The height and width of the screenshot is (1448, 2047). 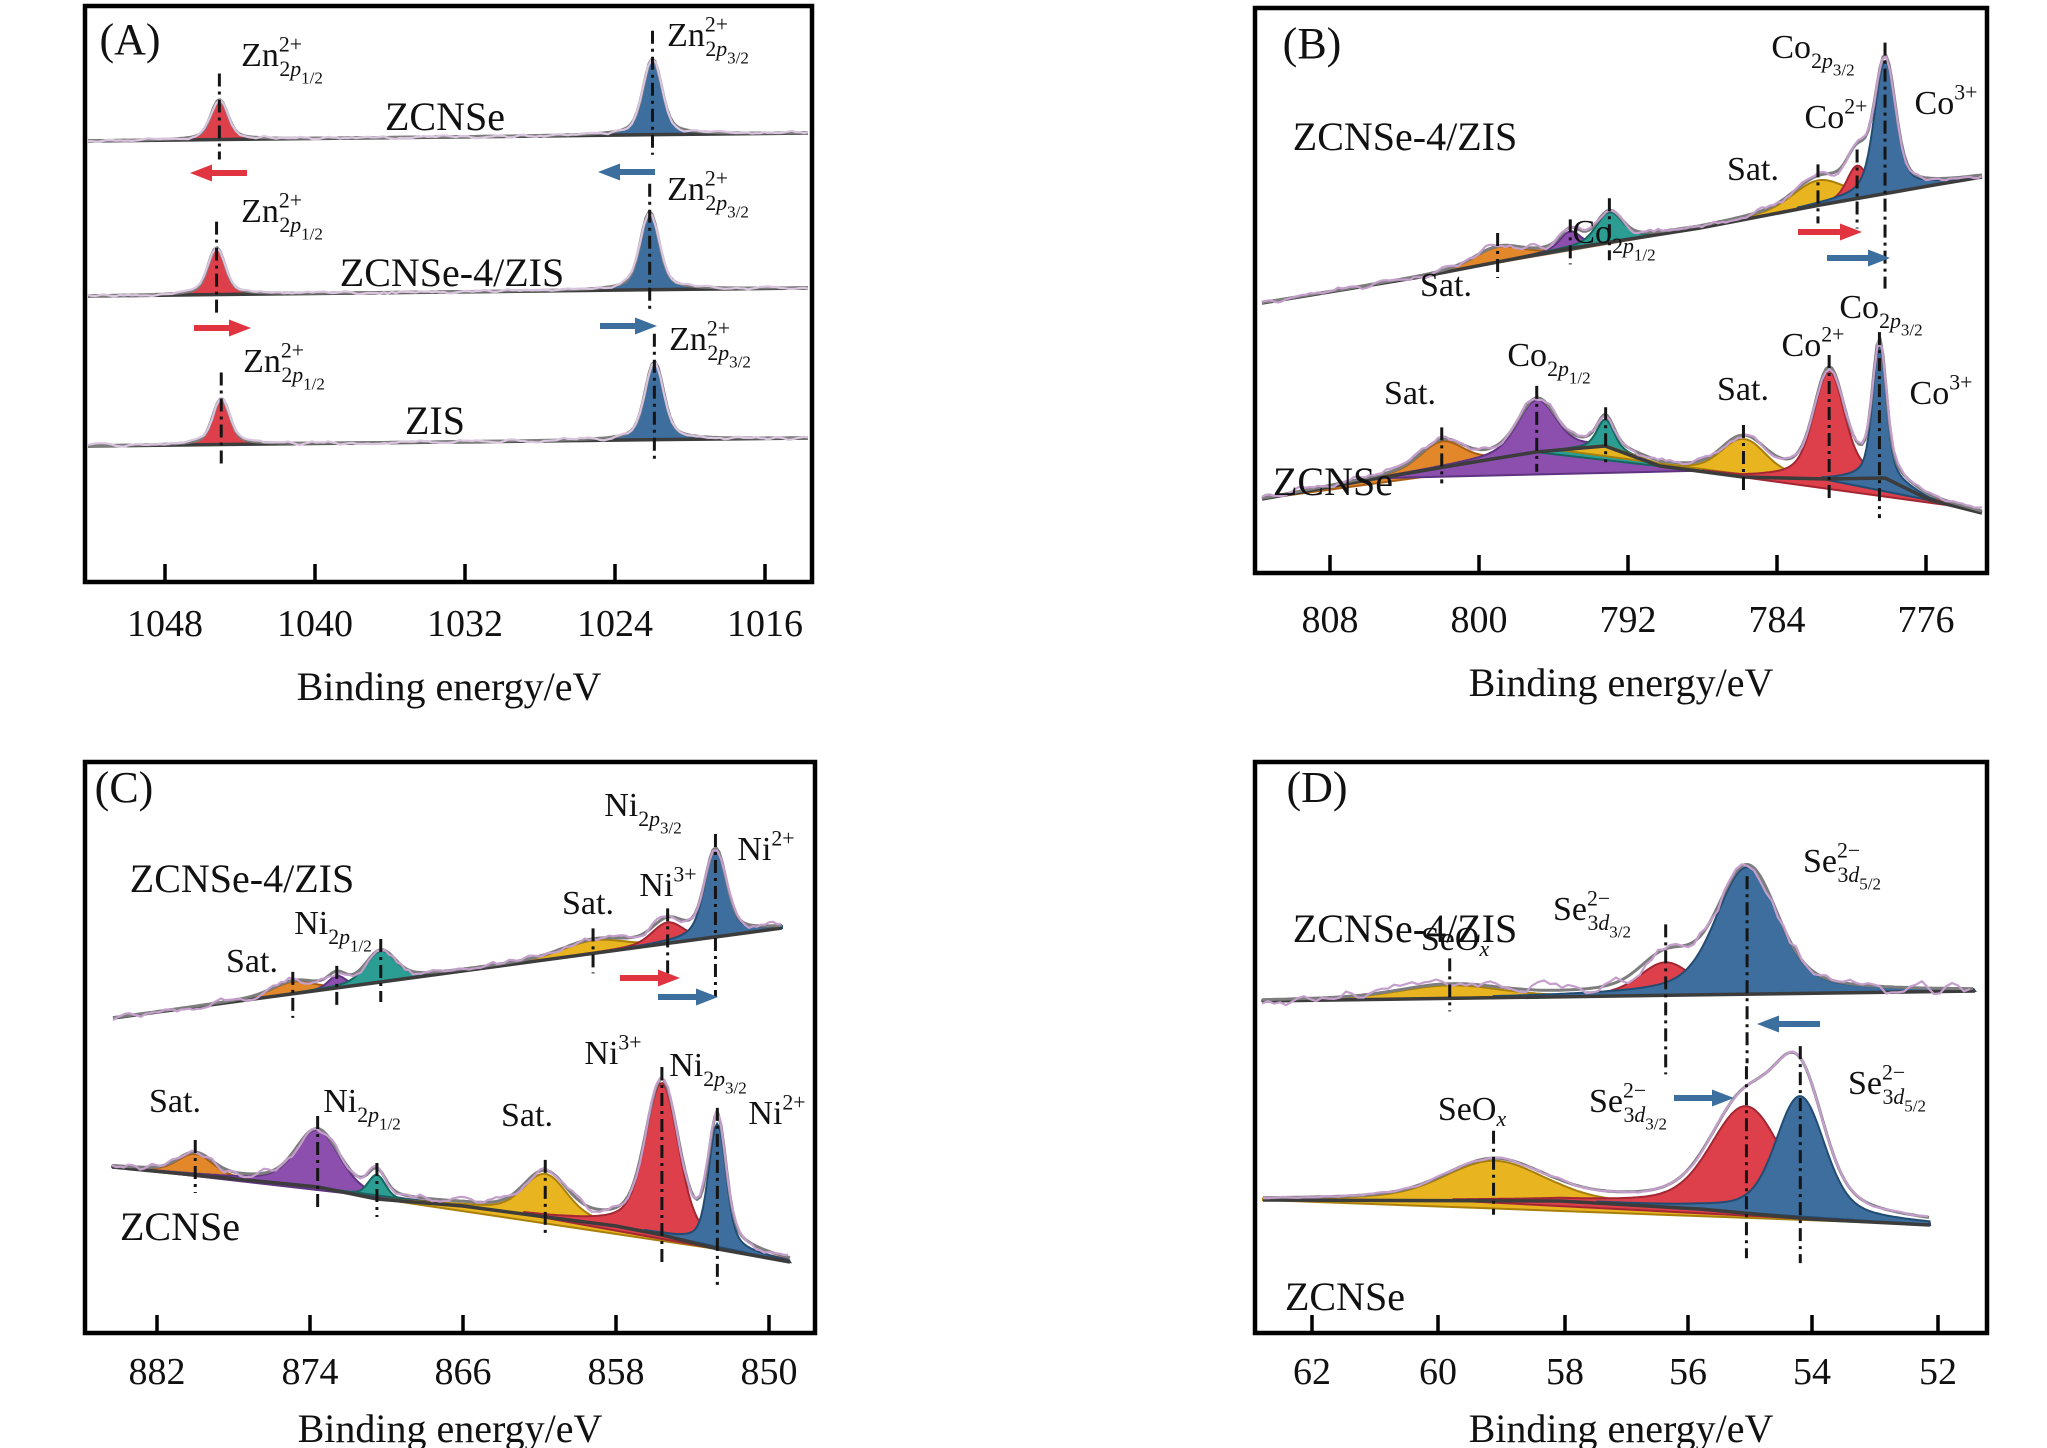 What do you see at coordinates (465, 624) in the screenshot?
I see `axis-tick-label: 1032` at bounding box center [465, 624].